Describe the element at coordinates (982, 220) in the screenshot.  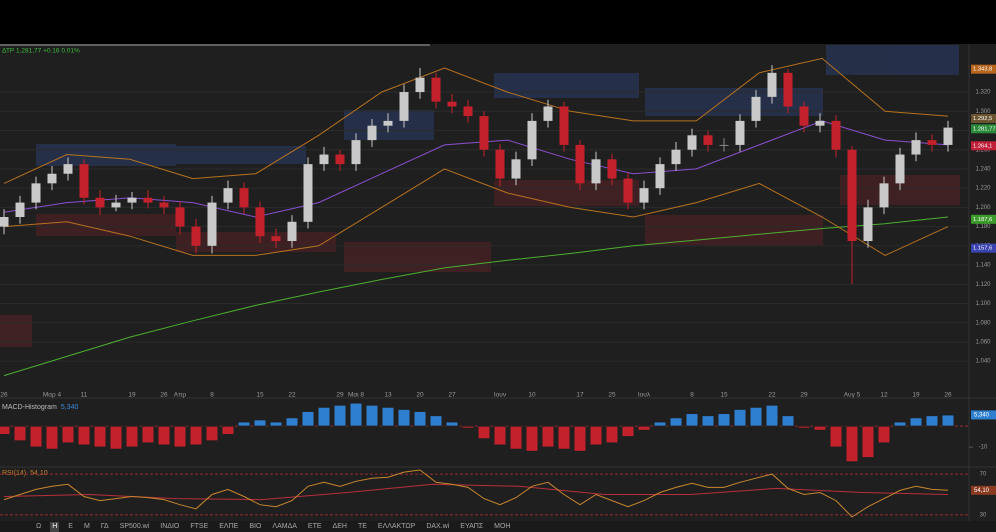
I see `price-tag-label: 1.187,6` at that location.